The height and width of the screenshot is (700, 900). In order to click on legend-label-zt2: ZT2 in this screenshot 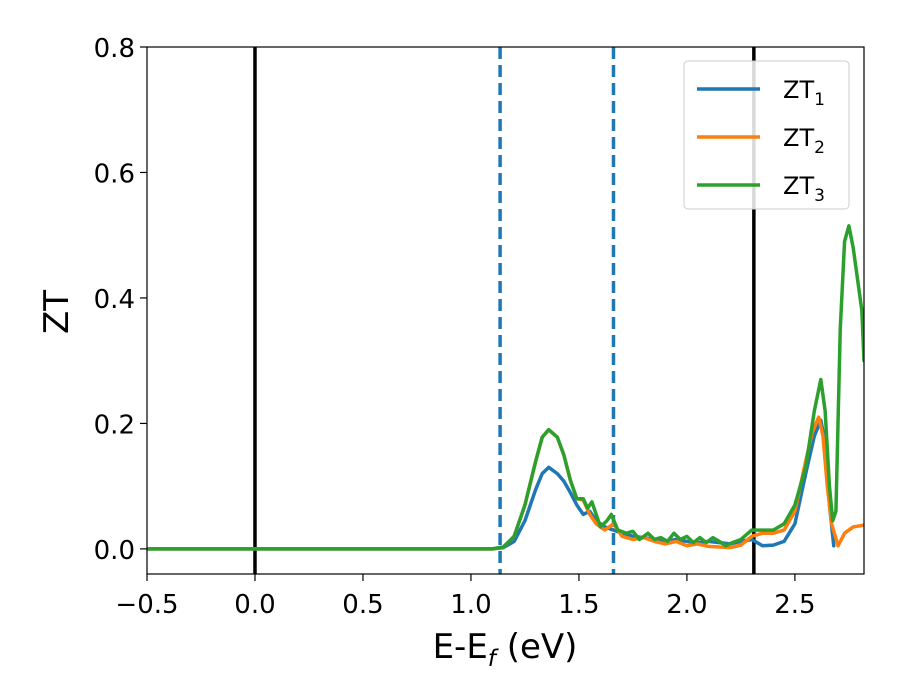, I will do `click(804, 141)`.